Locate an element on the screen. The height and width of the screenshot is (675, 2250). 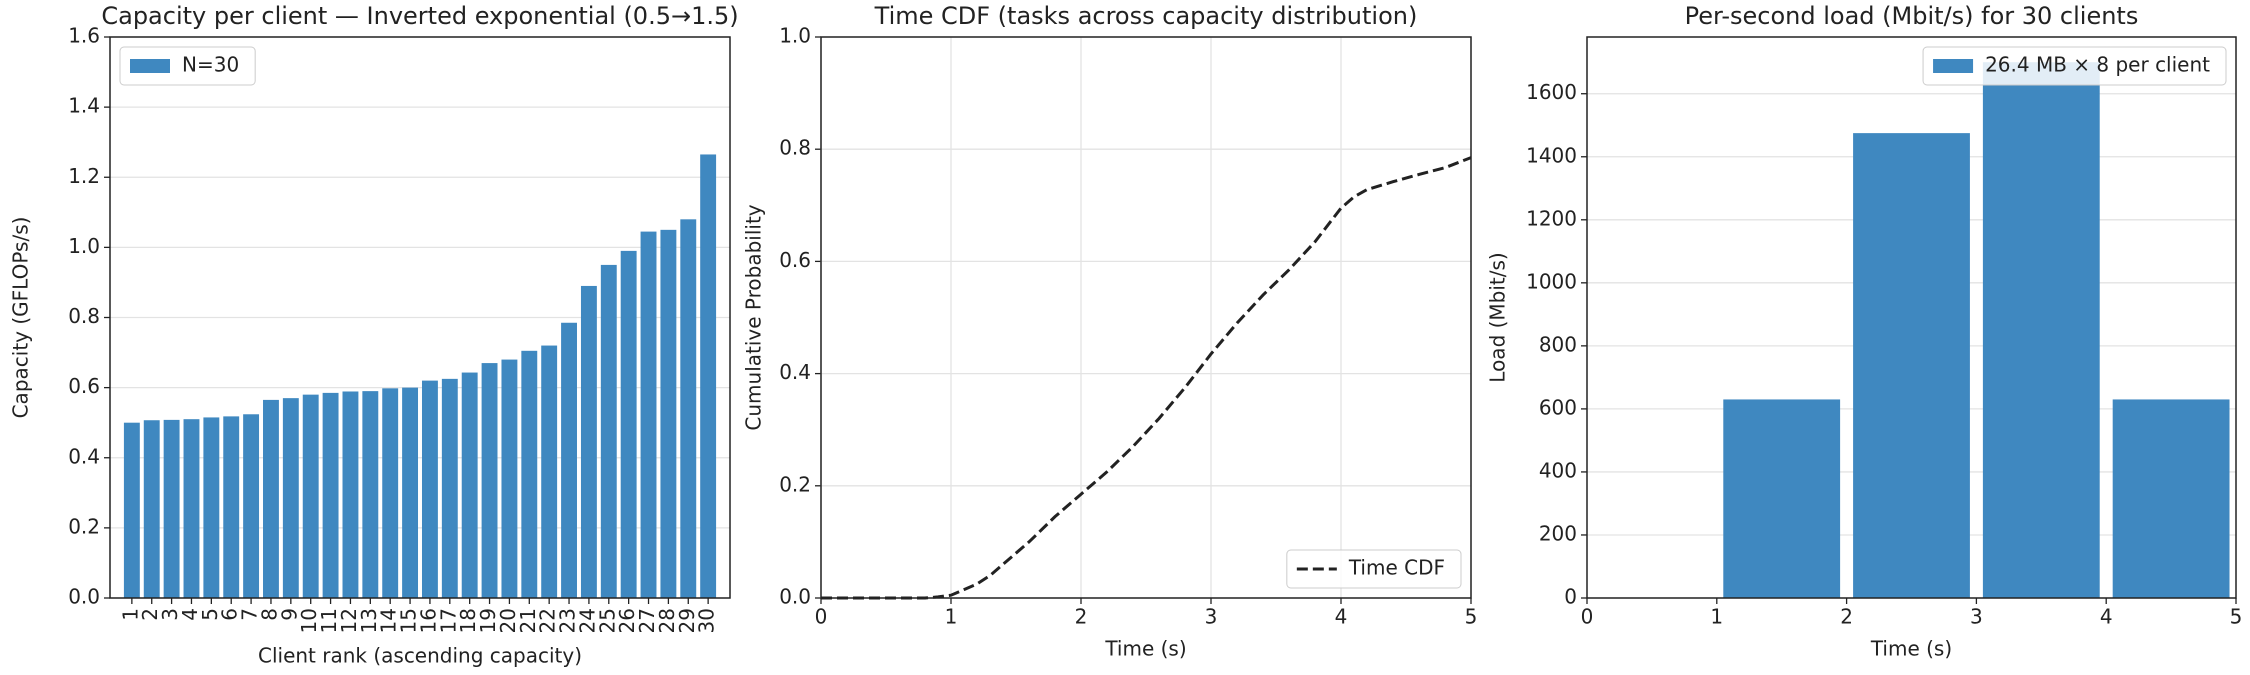
x-tick-label: 30 is located at coordinates (707, 620).